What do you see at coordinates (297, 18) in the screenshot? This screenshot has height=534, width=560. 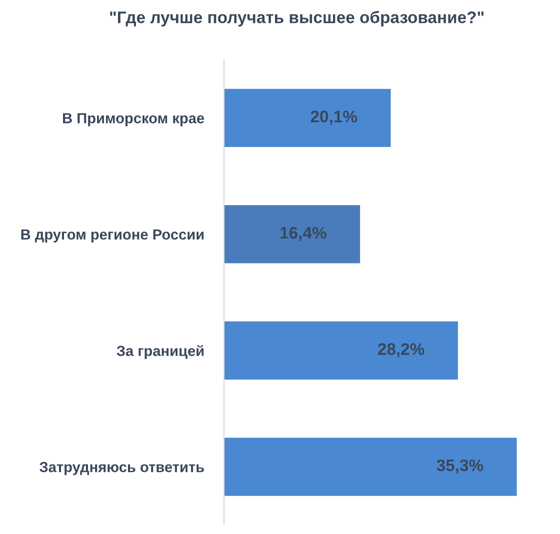 I see `chart-title: "Где лучше получать высшее образование?"` at bounding box center [297, 18].